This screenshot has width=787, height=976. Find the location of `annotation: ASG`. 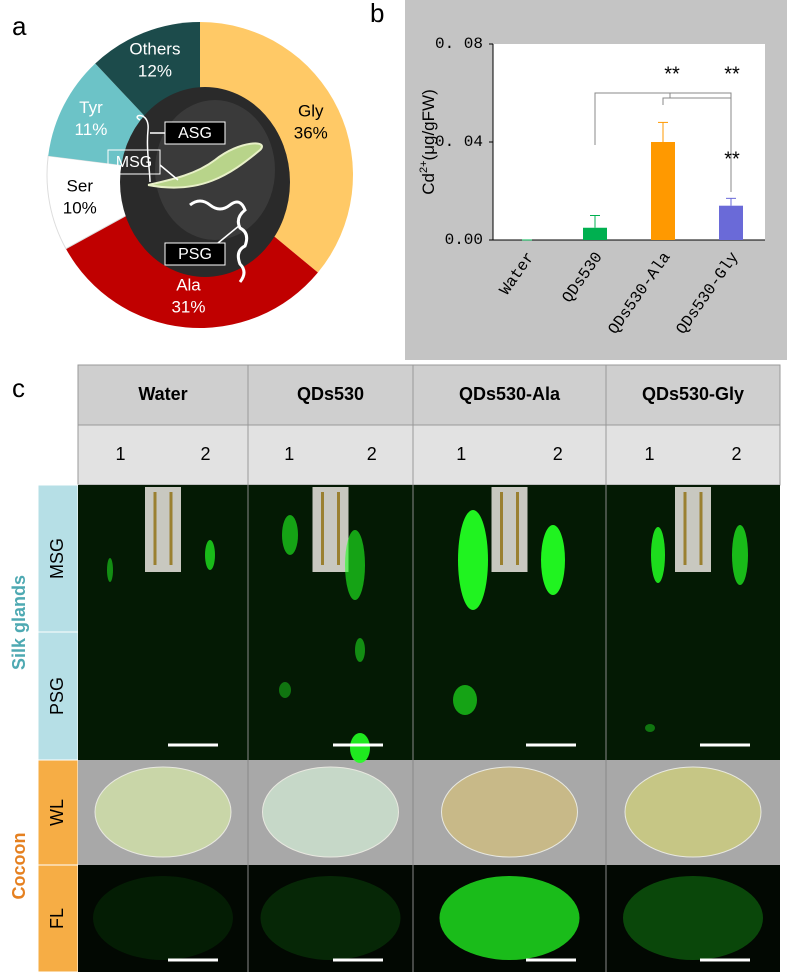

annotation: ASG is located at coordinates (195, 133).